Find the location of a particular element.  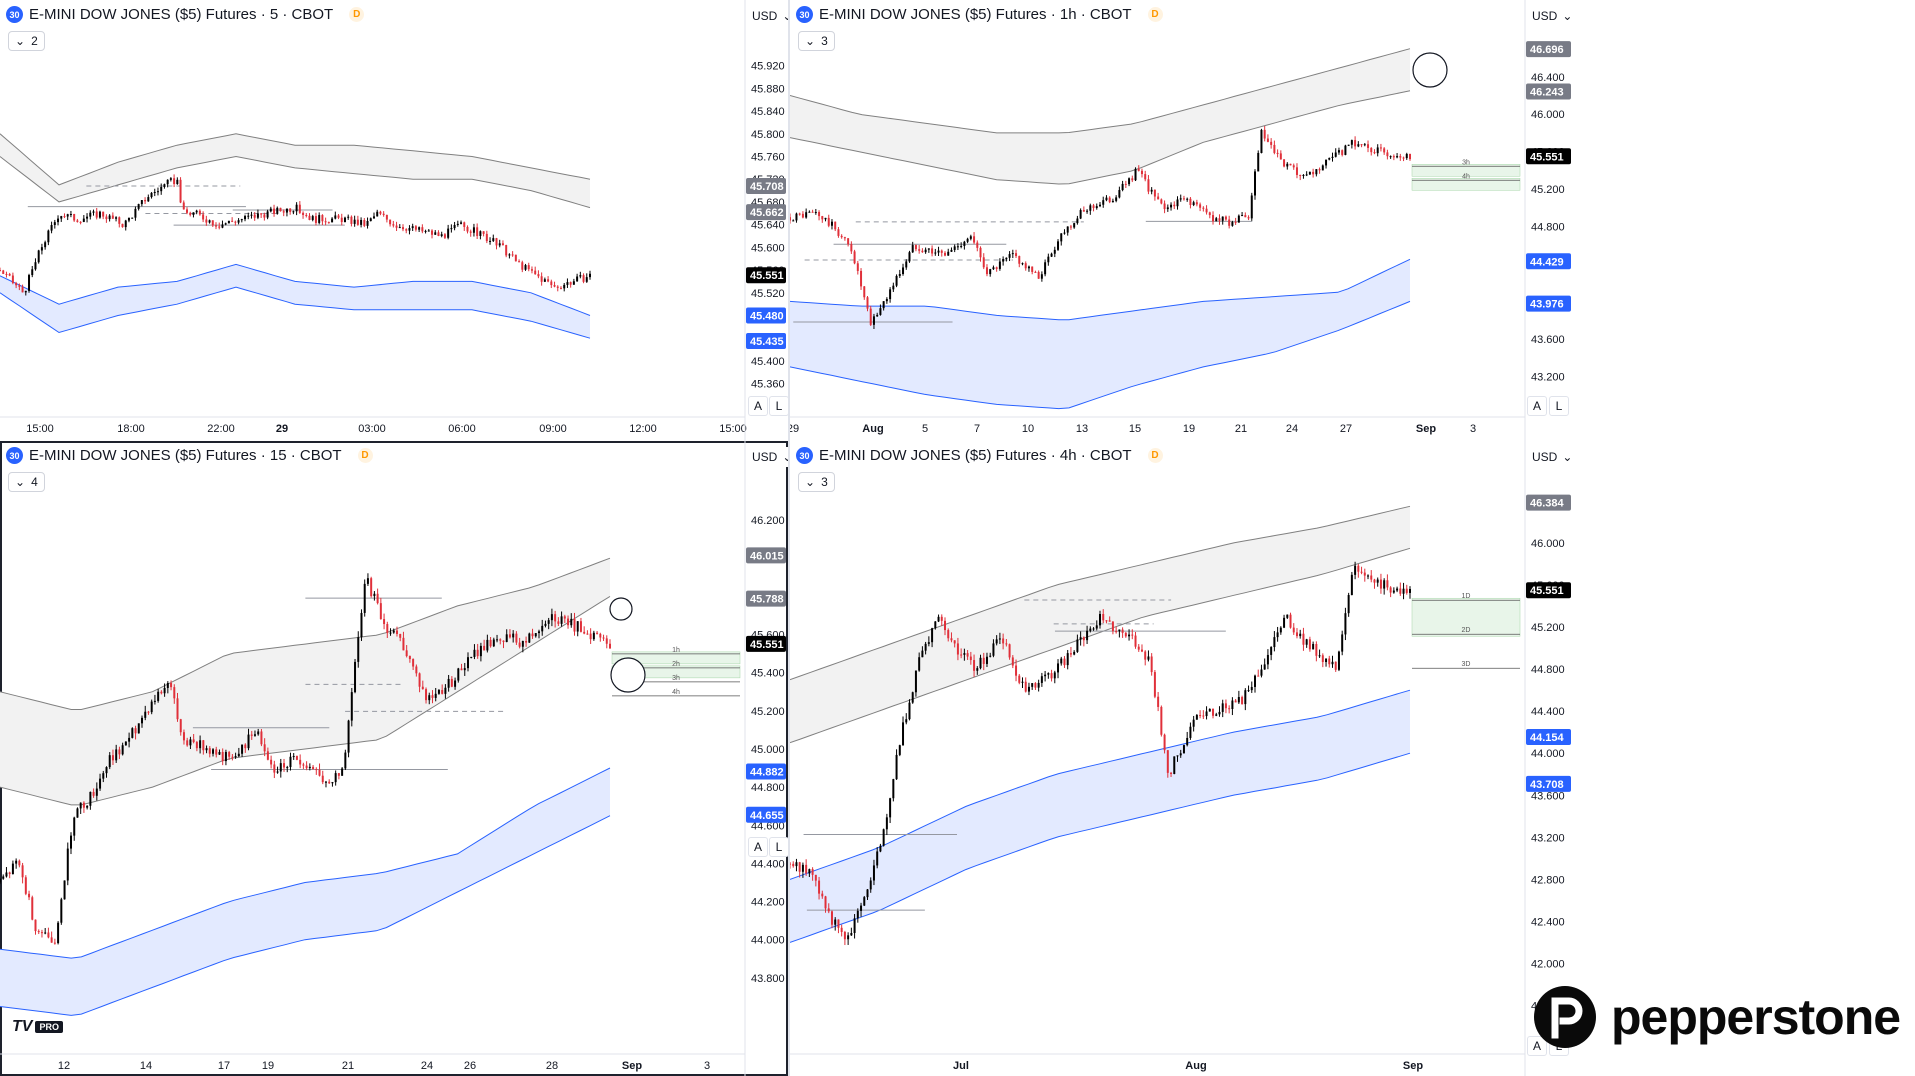

pro-badge: PRO is located at coordinates (49, 1027).